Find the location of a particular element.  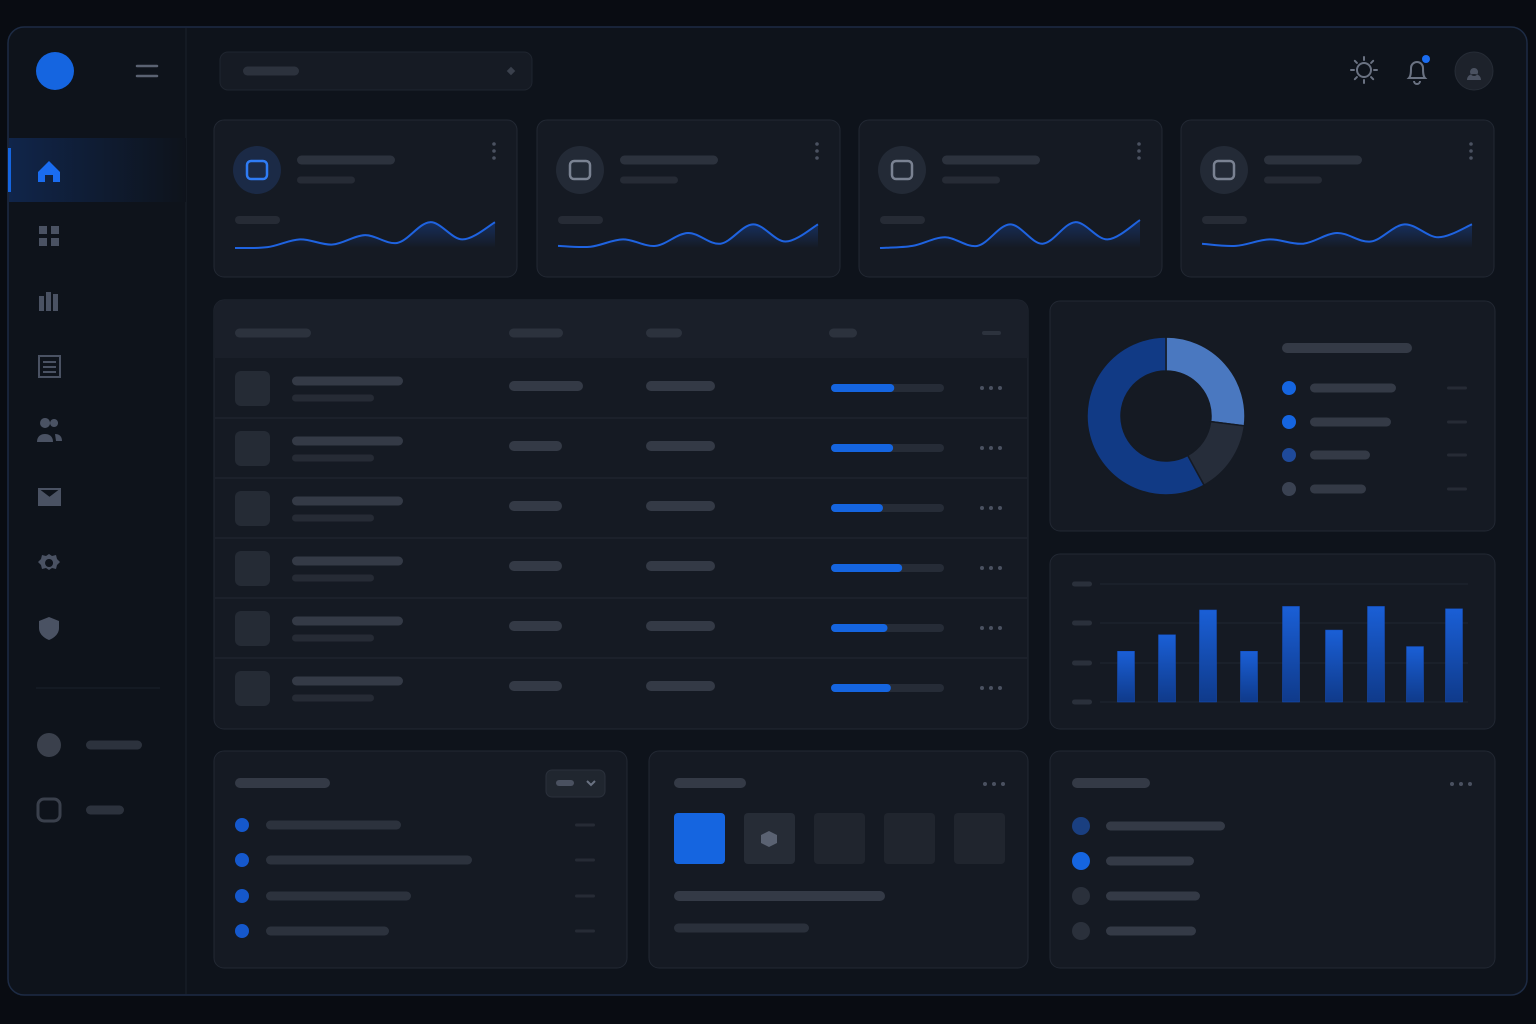

sparkline-area is located at coordinates (688, 236).